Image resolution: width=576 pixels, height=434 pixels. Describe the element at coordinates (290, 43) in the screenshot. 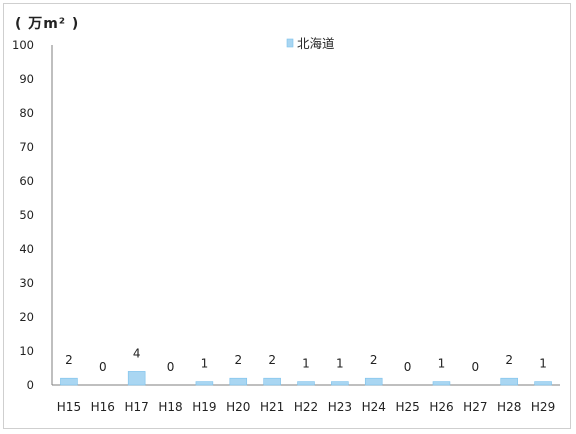

I see `legend-swatch` at that location.